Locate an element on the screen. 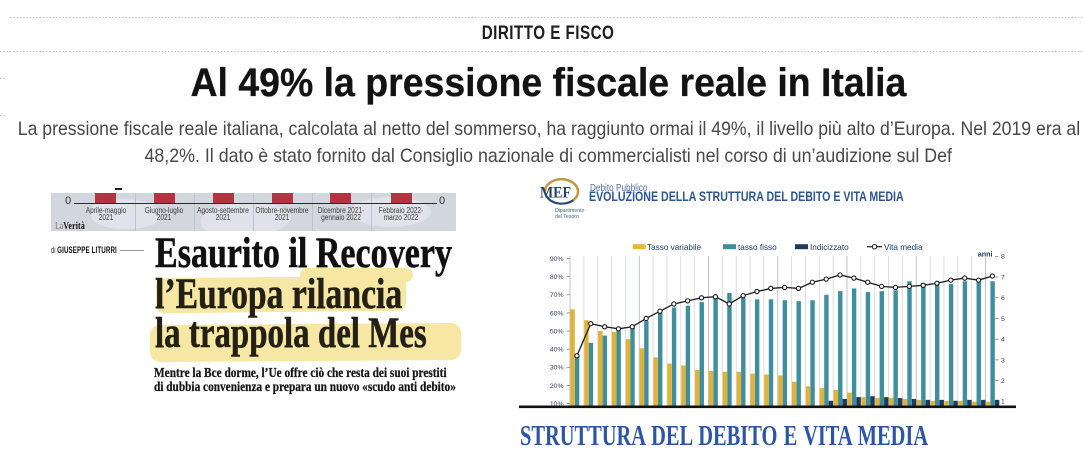 Image resolution: width=1083 pixels, height=463 pixels. svg-text: 5 is located at coordinates (1003, 319).